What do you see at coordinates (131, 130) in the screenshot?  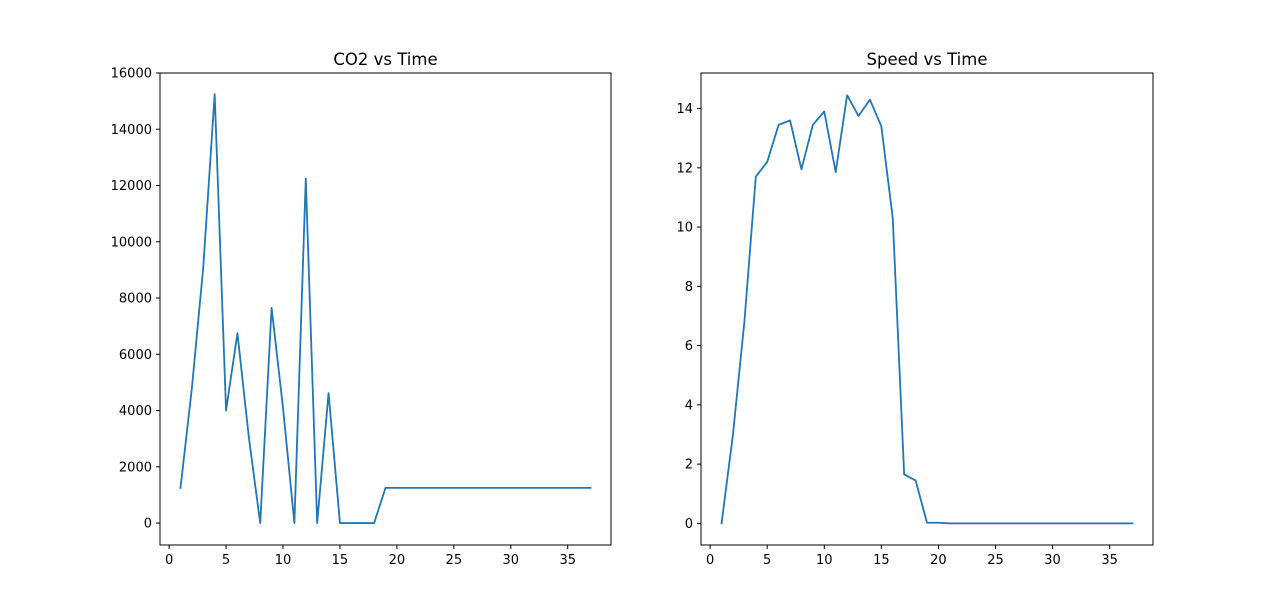 I see `y-tick-label: 14000` at bounding box center [131, 130].